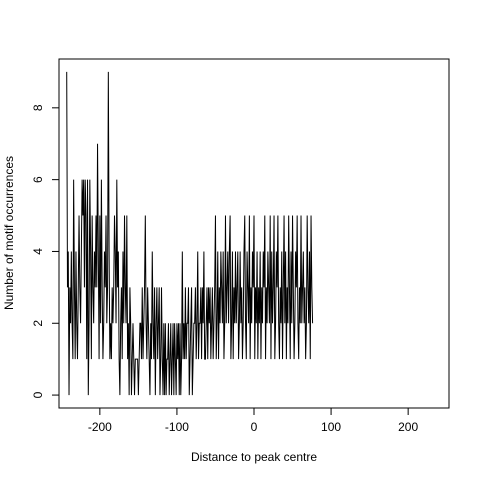 This screenshot has height=480, width=480. What do you see at coordinates (38, 394) in the screenshot?
I see `y-tick-label: 0` at bounding box center [38, 394].